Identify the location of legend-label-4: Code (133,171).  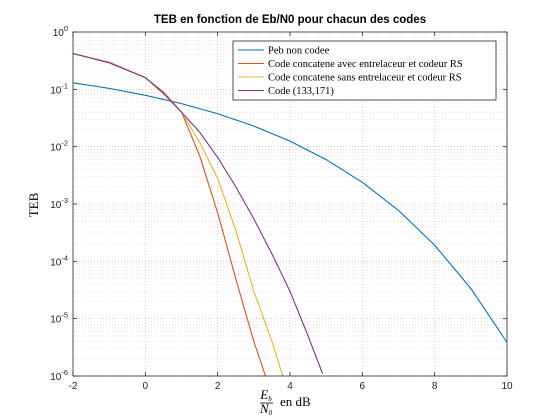
(301, 91).